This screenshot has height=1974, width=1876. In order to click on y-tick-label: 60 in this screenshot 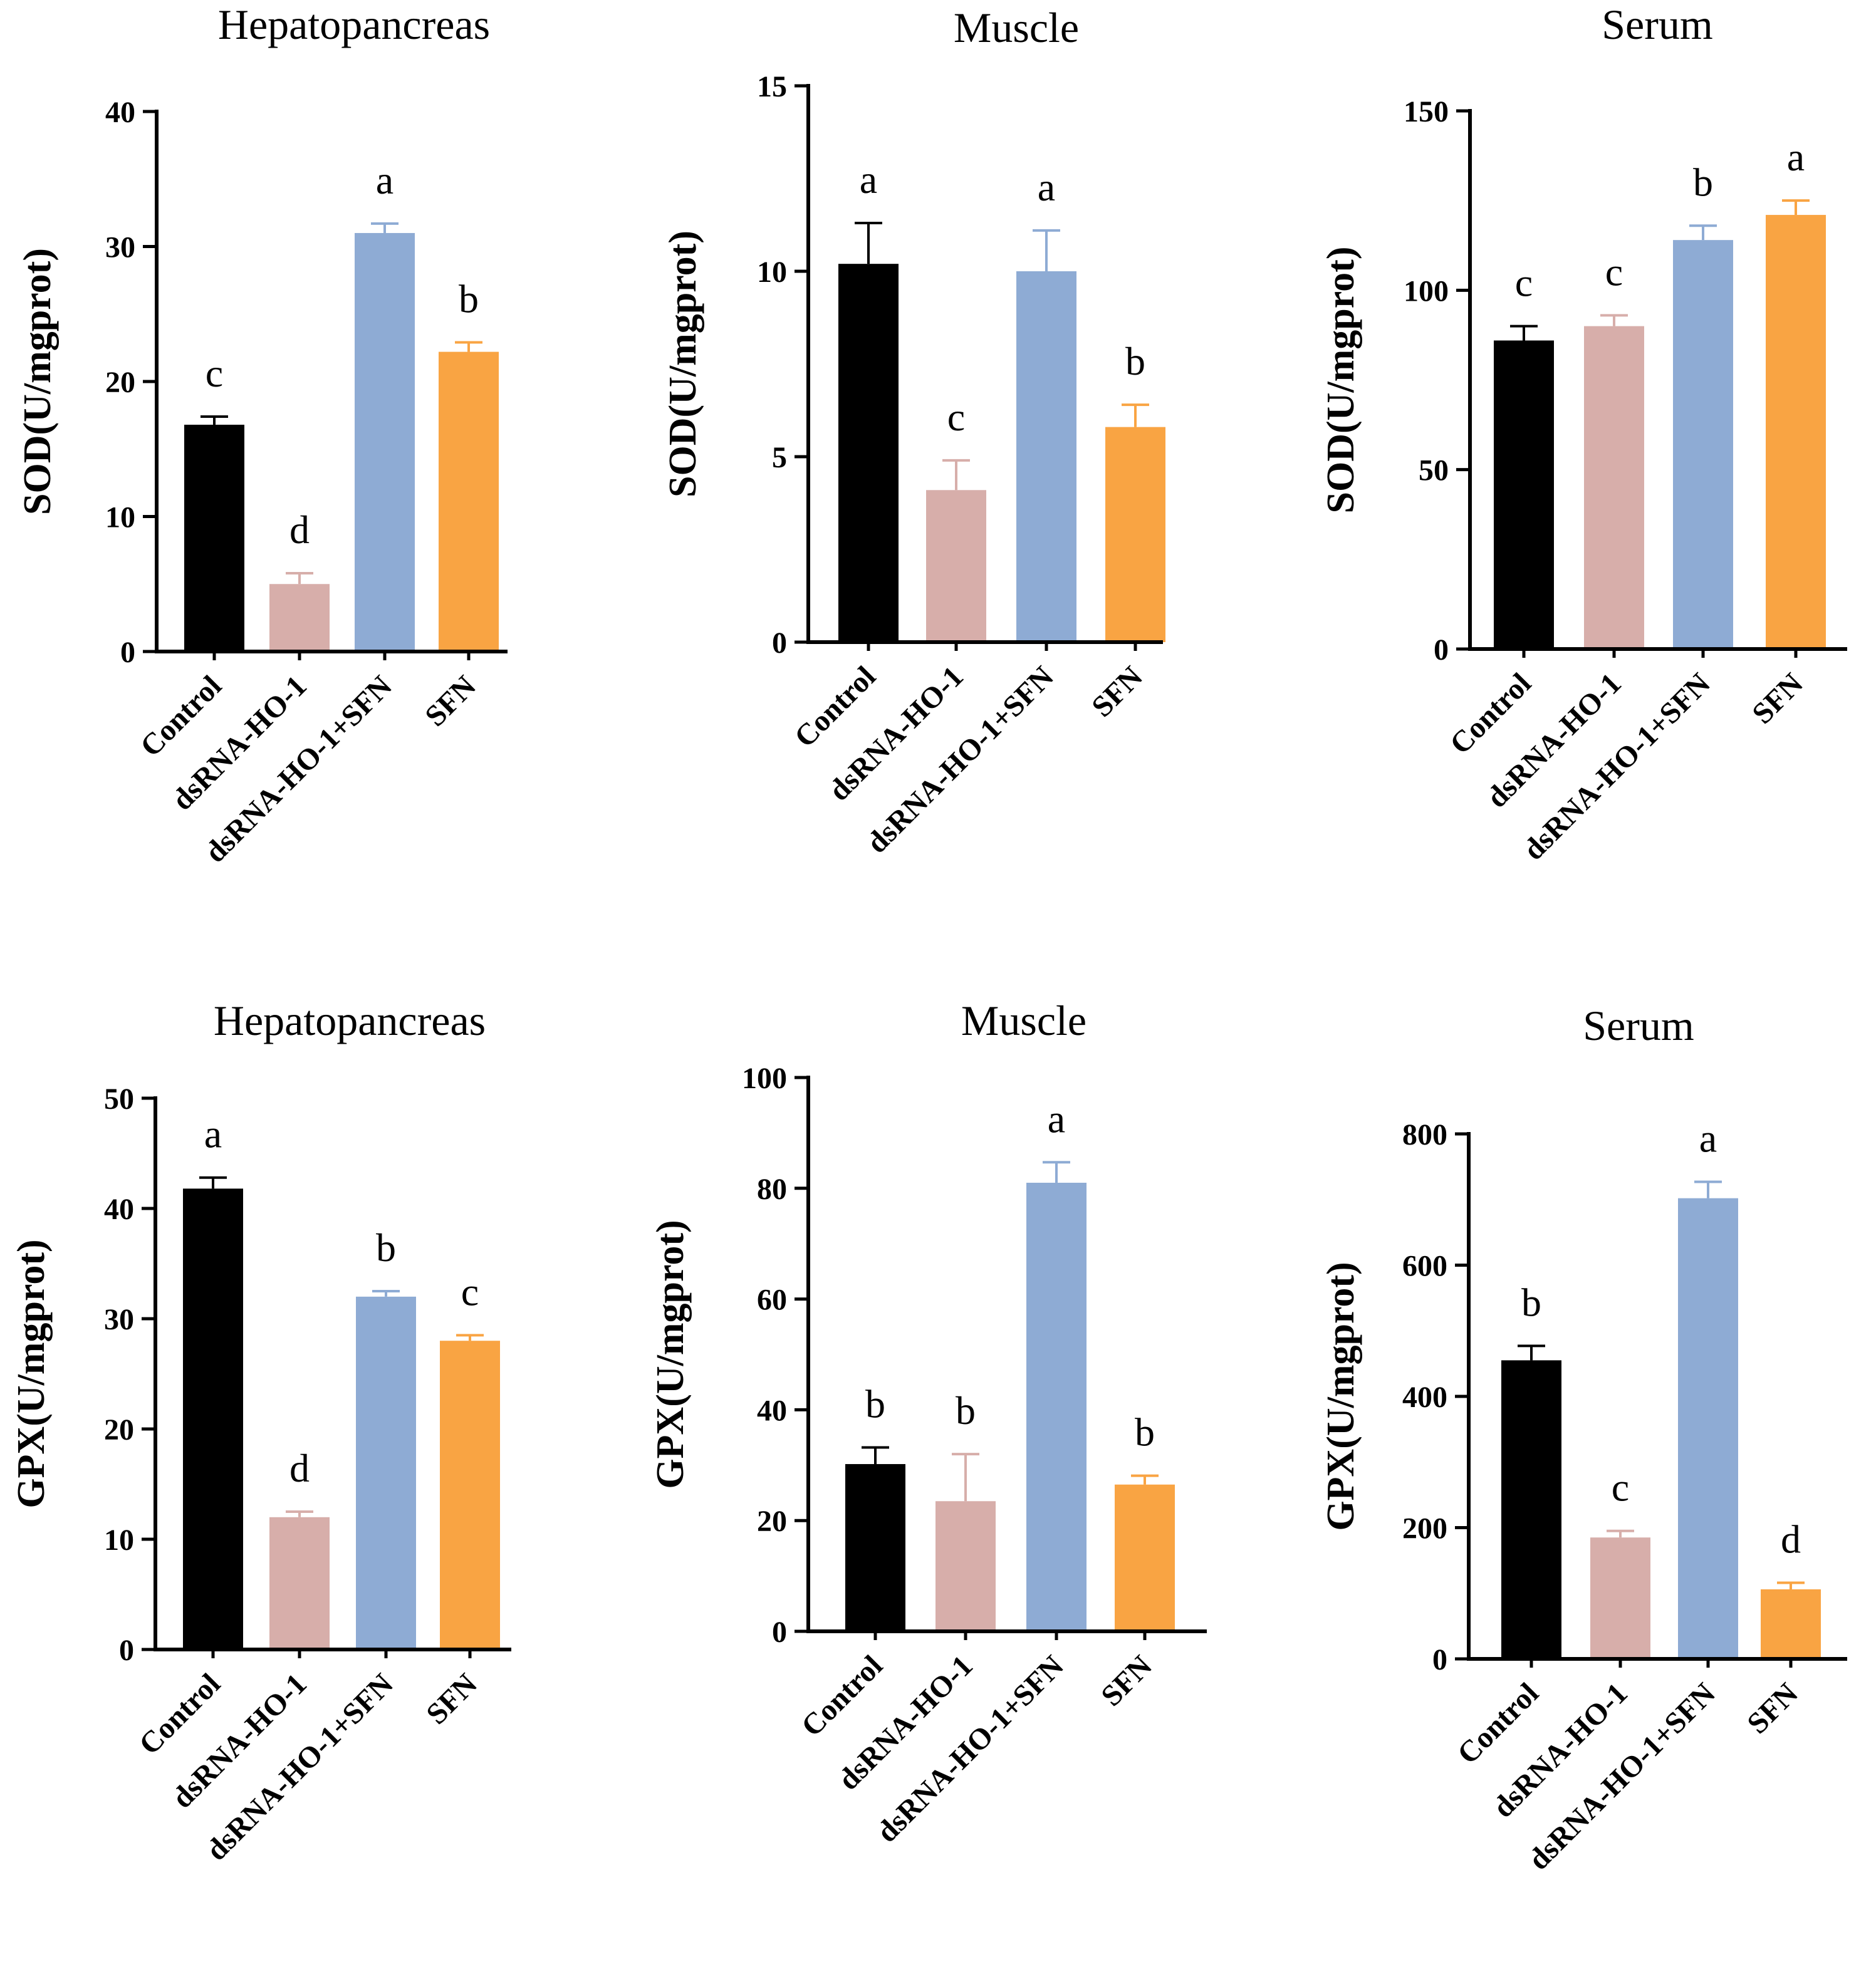, I will do `click(772, 1300)`.